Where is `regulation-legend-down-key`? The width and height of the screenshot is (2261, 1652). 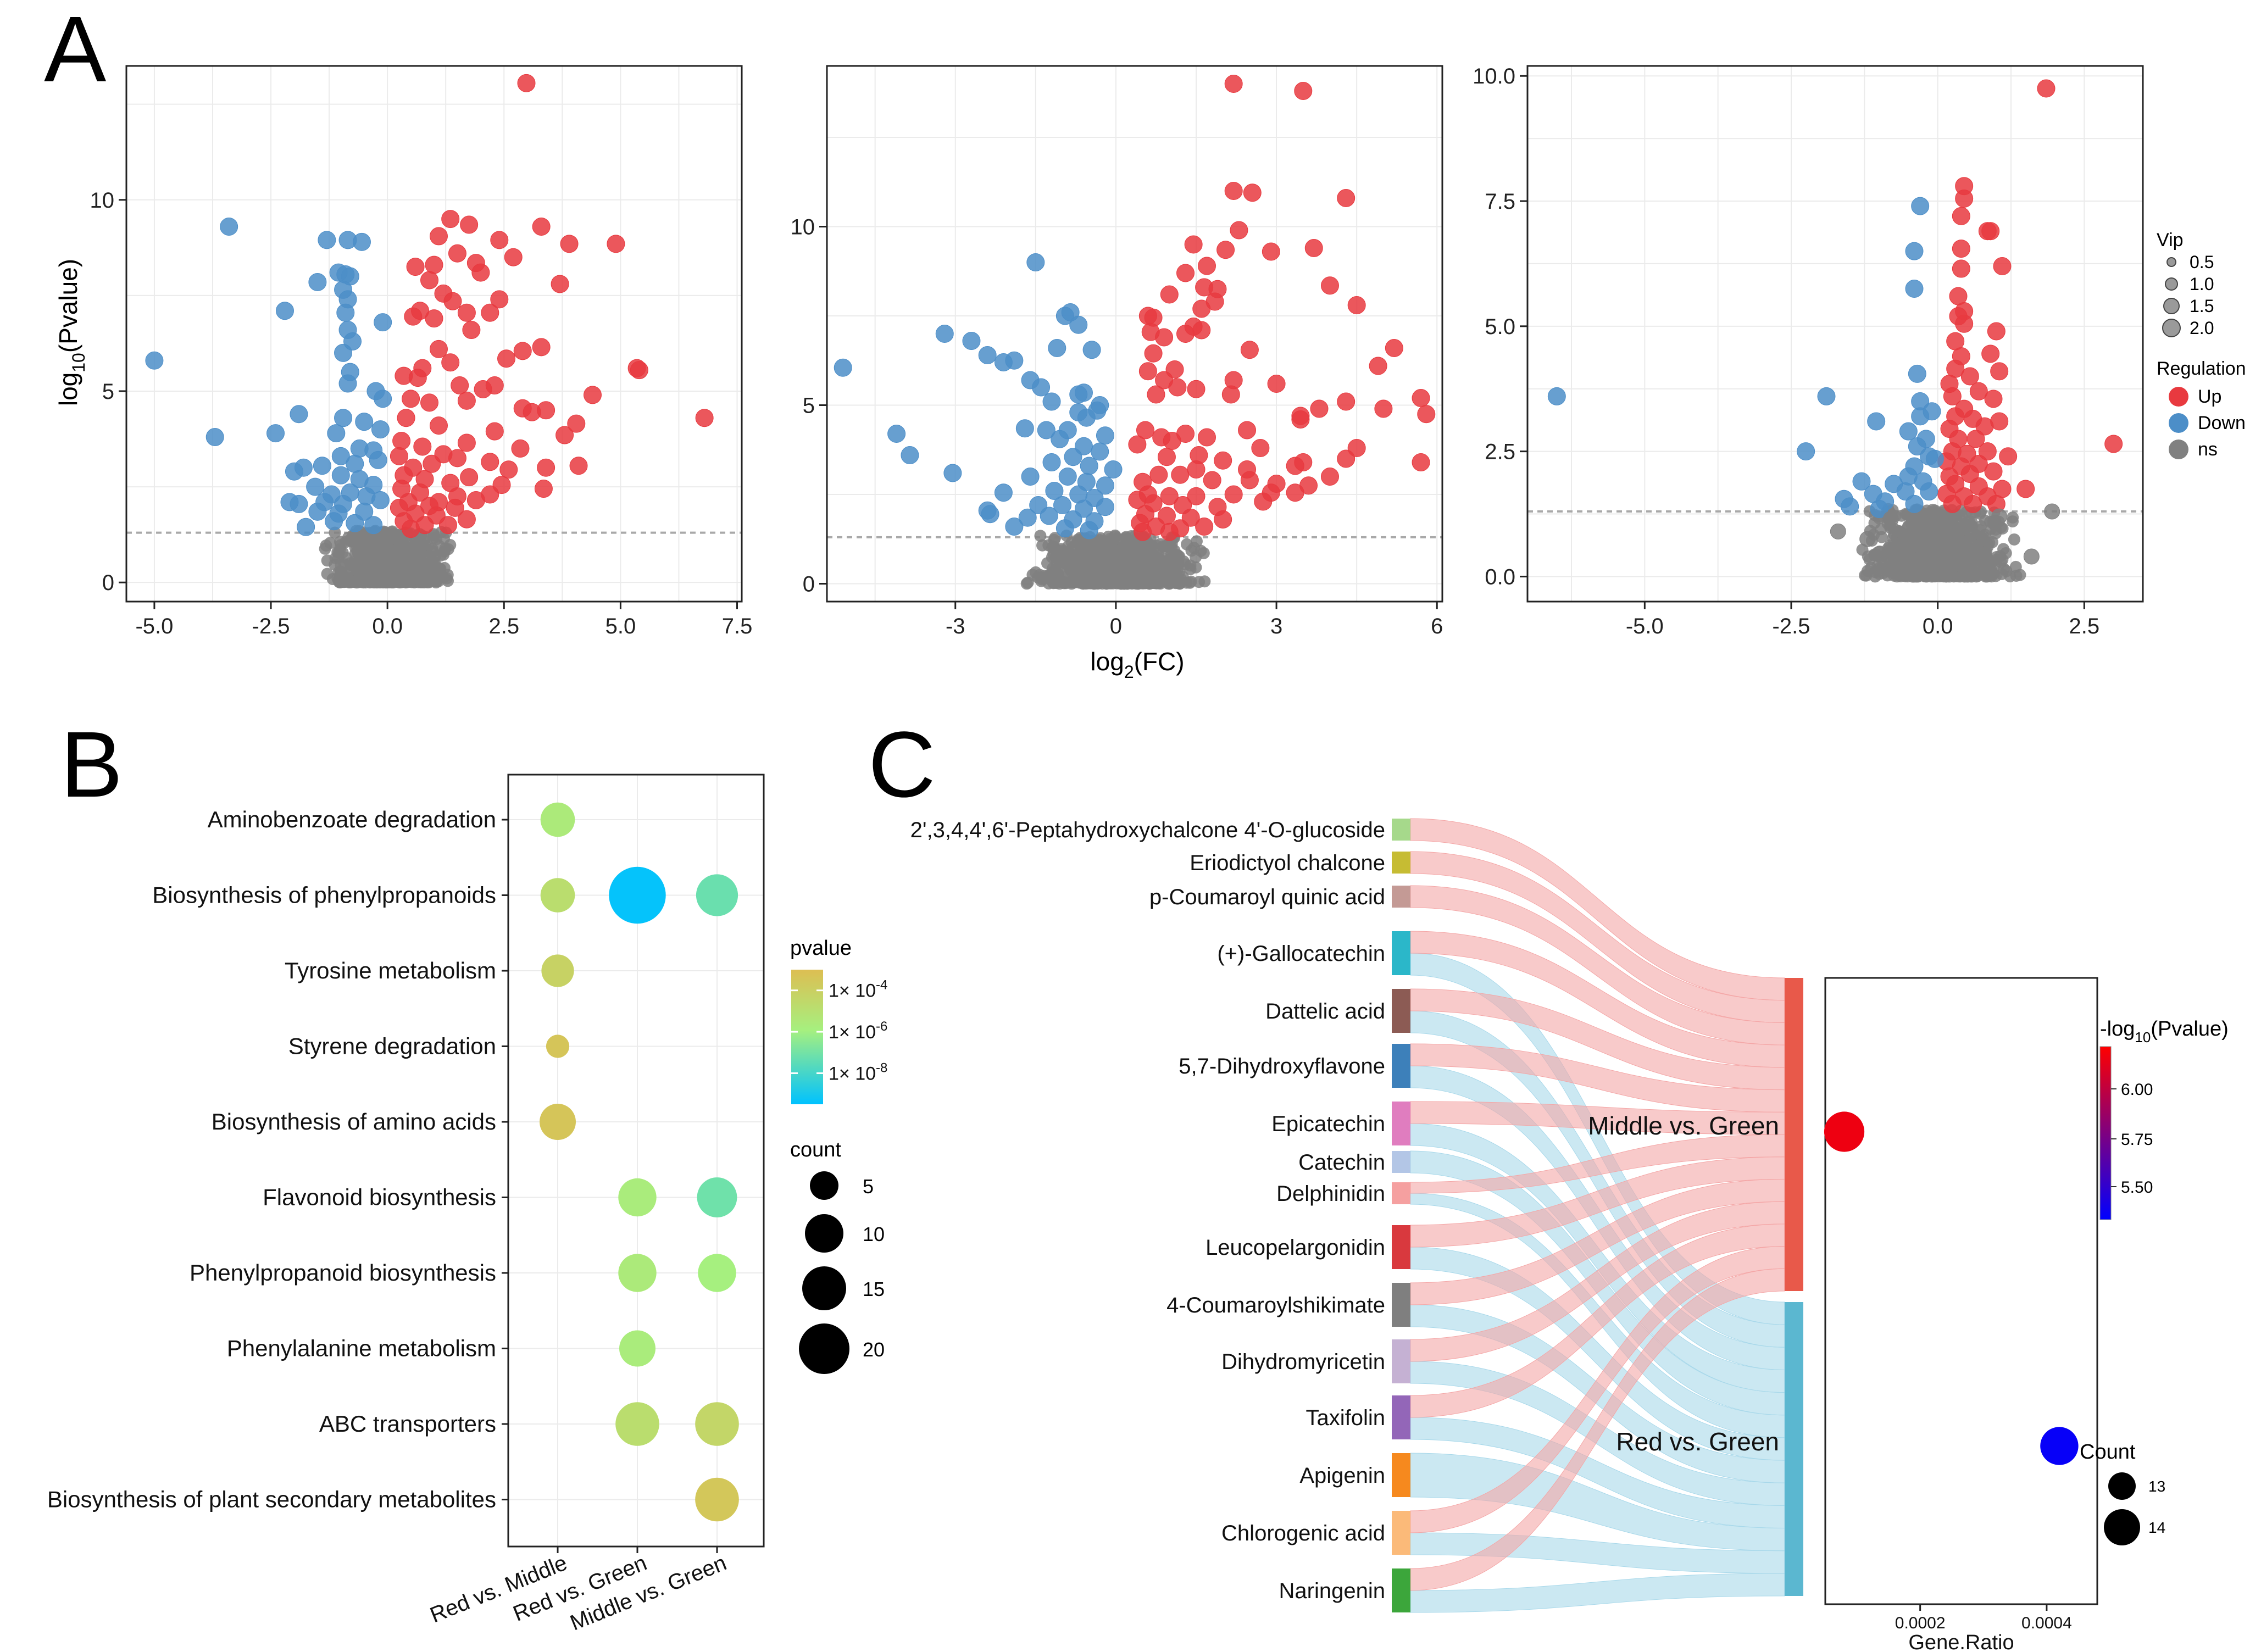
regulation-legend-down-key is located at coordinates (2178, 423).